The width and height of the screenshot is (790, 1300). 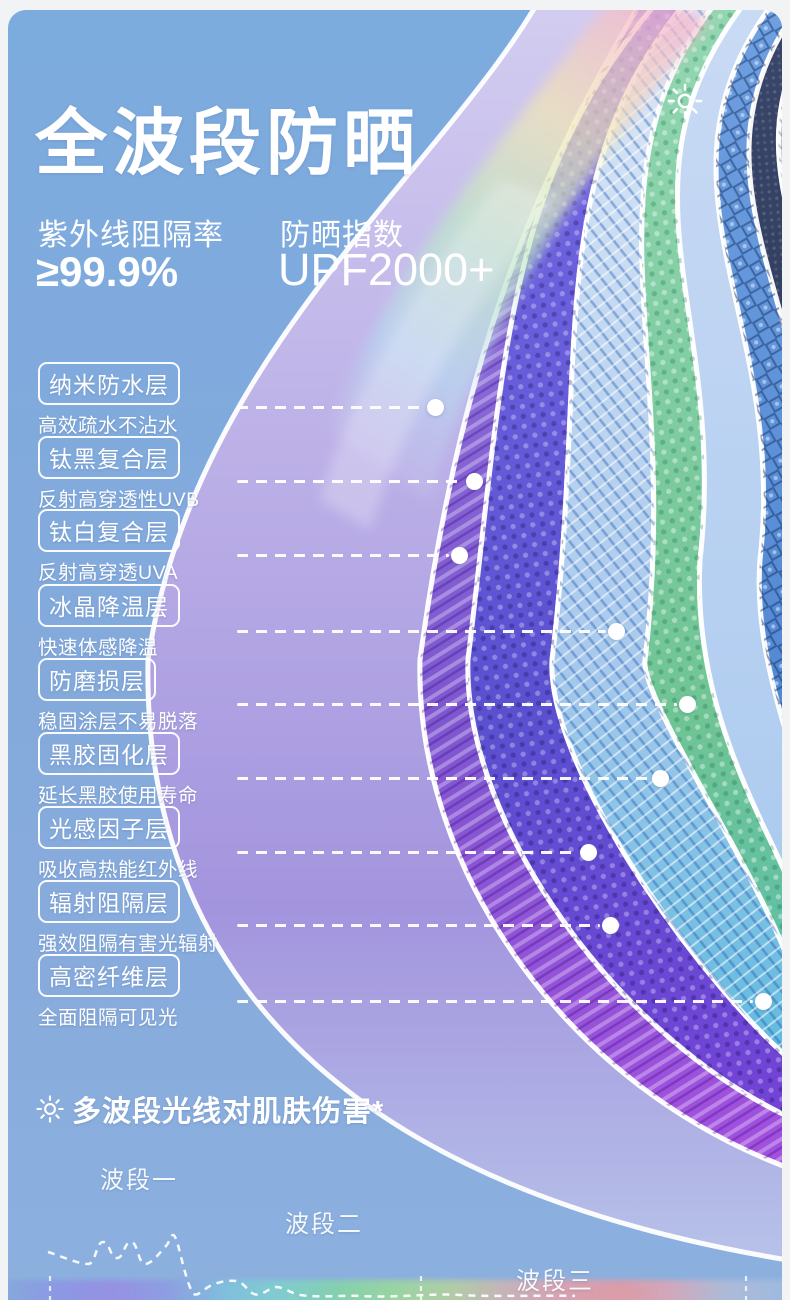 What do you see at coordinates (109, 901) in the screenshot?
I see `layer-name-badge: 辐射阻隔层` at bounding box center [109, 901].